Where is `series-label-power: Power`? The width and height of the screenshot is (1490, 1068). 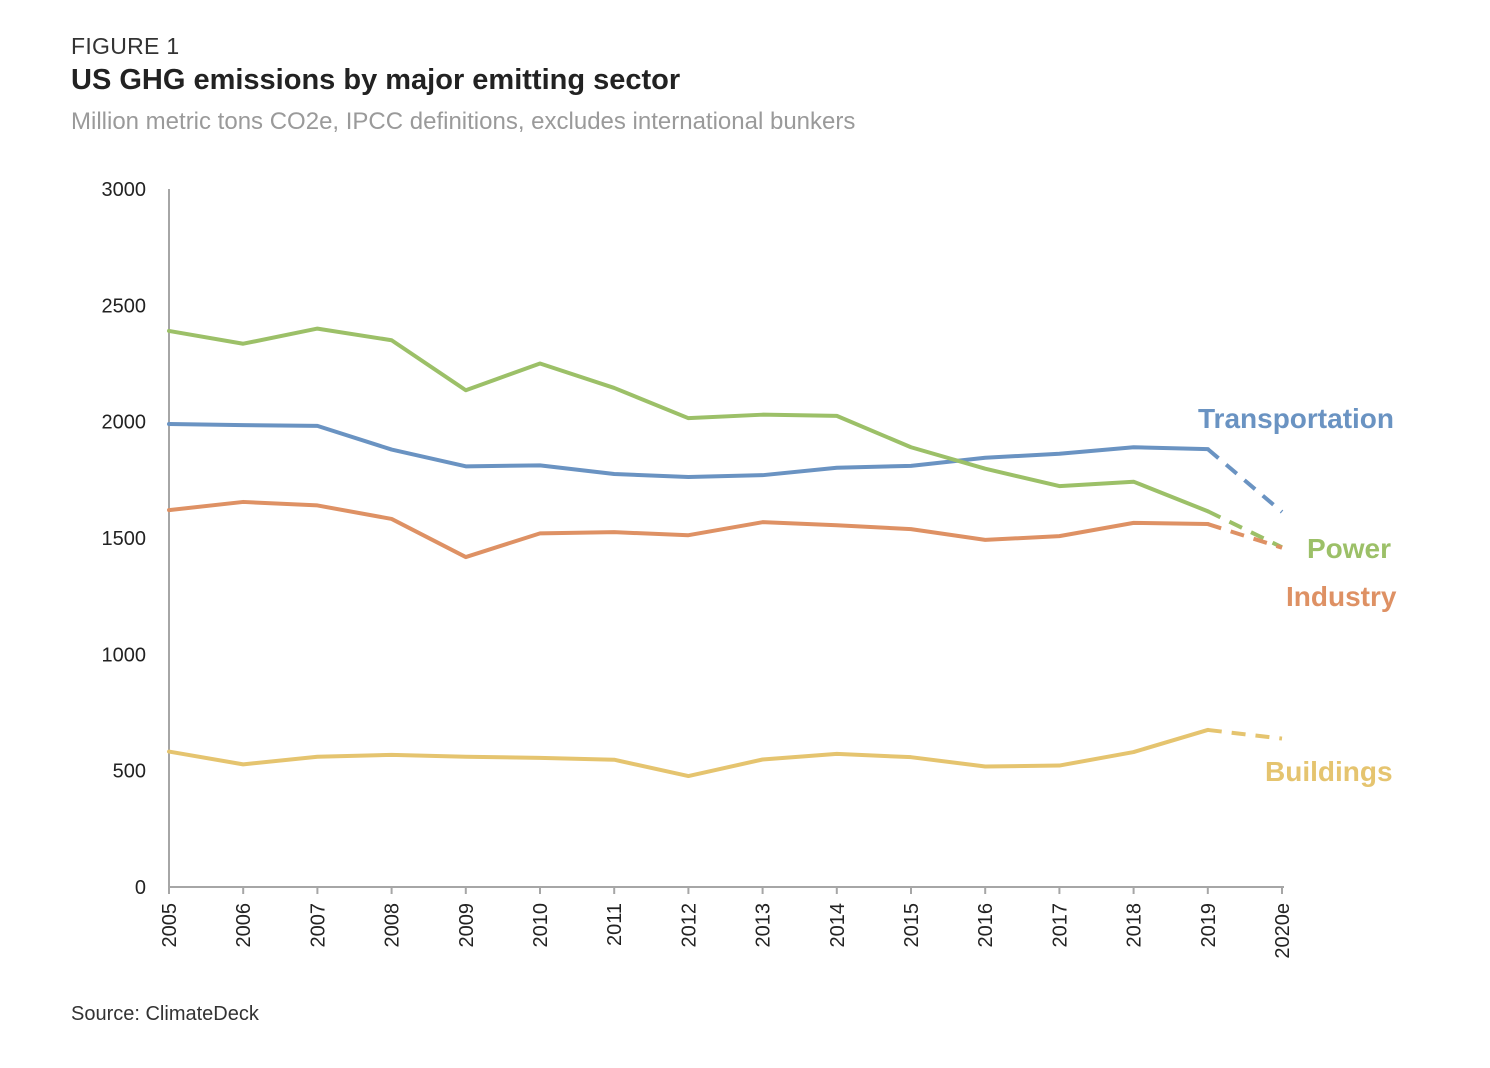
series-label-power: Power is located at coordinates (1349, 548).